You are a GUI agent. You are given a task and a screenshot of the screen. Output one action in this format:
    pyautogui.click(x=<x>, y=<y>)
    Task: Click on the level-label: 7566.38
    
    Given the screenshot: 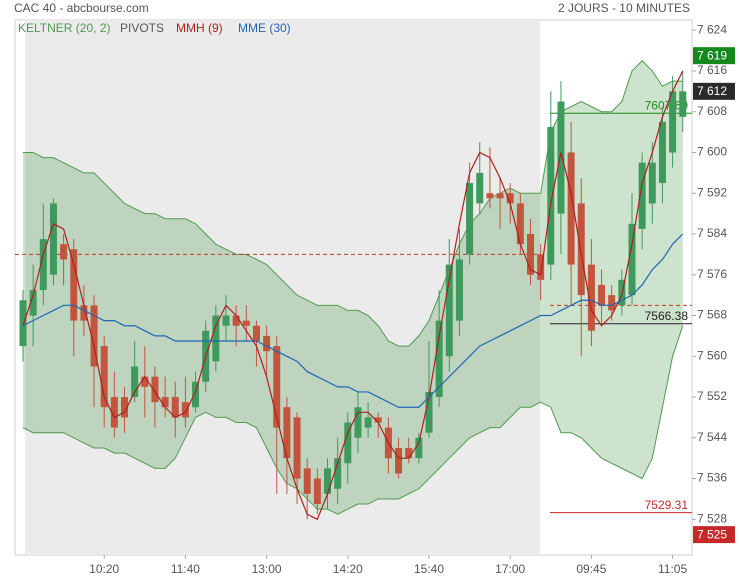 What is the action you would take?
    pyautogui.click(x=667, y=316)
    